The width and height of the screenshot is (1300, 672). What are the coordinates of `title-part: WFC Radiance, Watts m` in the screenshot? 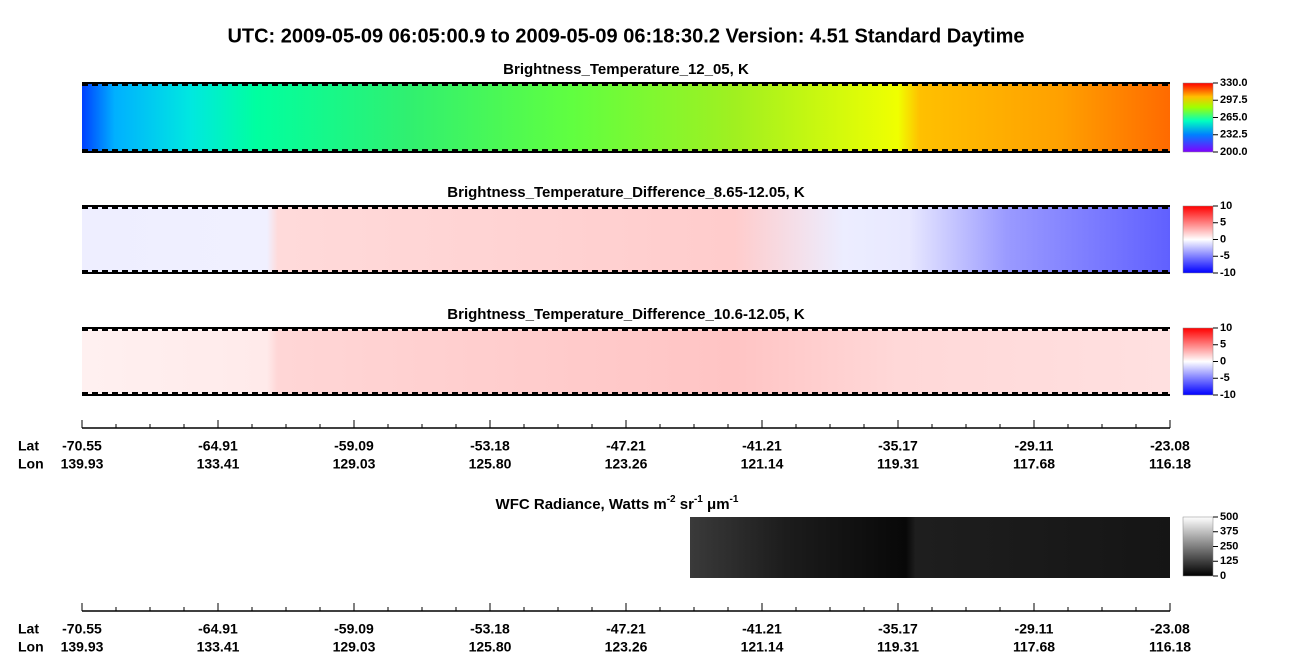 It's located at (581, 504).